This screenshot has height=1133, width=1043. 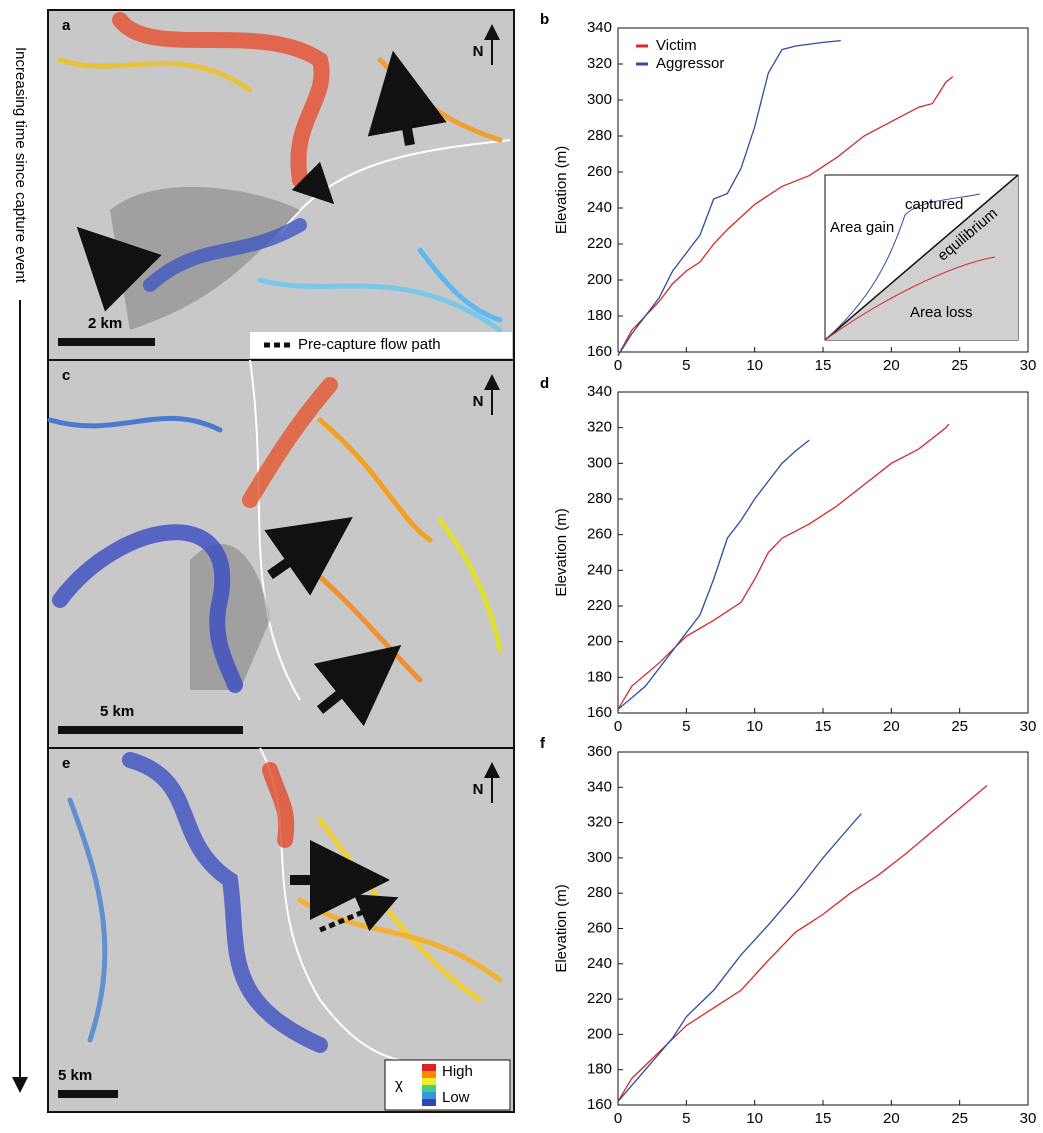 What do you see at coordinates (934, 204) in the screenshot?
I see `inset-captured: captured` at bounding box center [934, 204].